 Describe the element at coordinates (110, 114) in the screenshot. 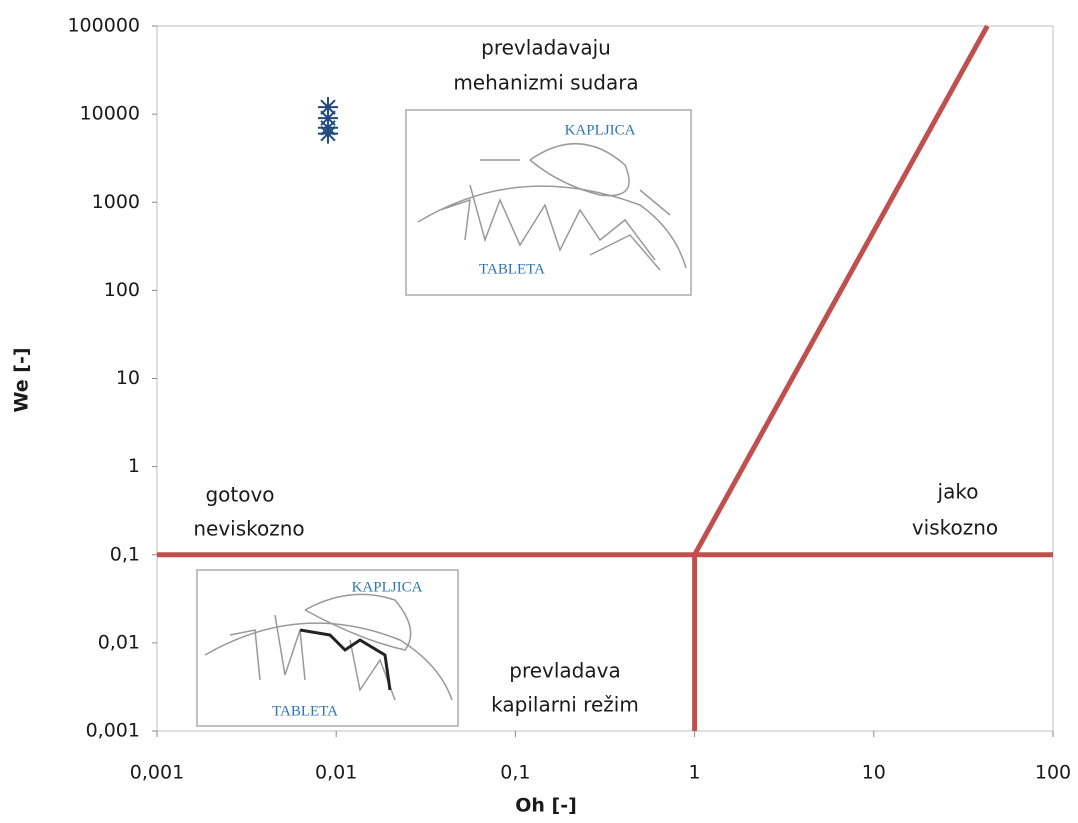

I see `y-tick-label: 10000` at that location.